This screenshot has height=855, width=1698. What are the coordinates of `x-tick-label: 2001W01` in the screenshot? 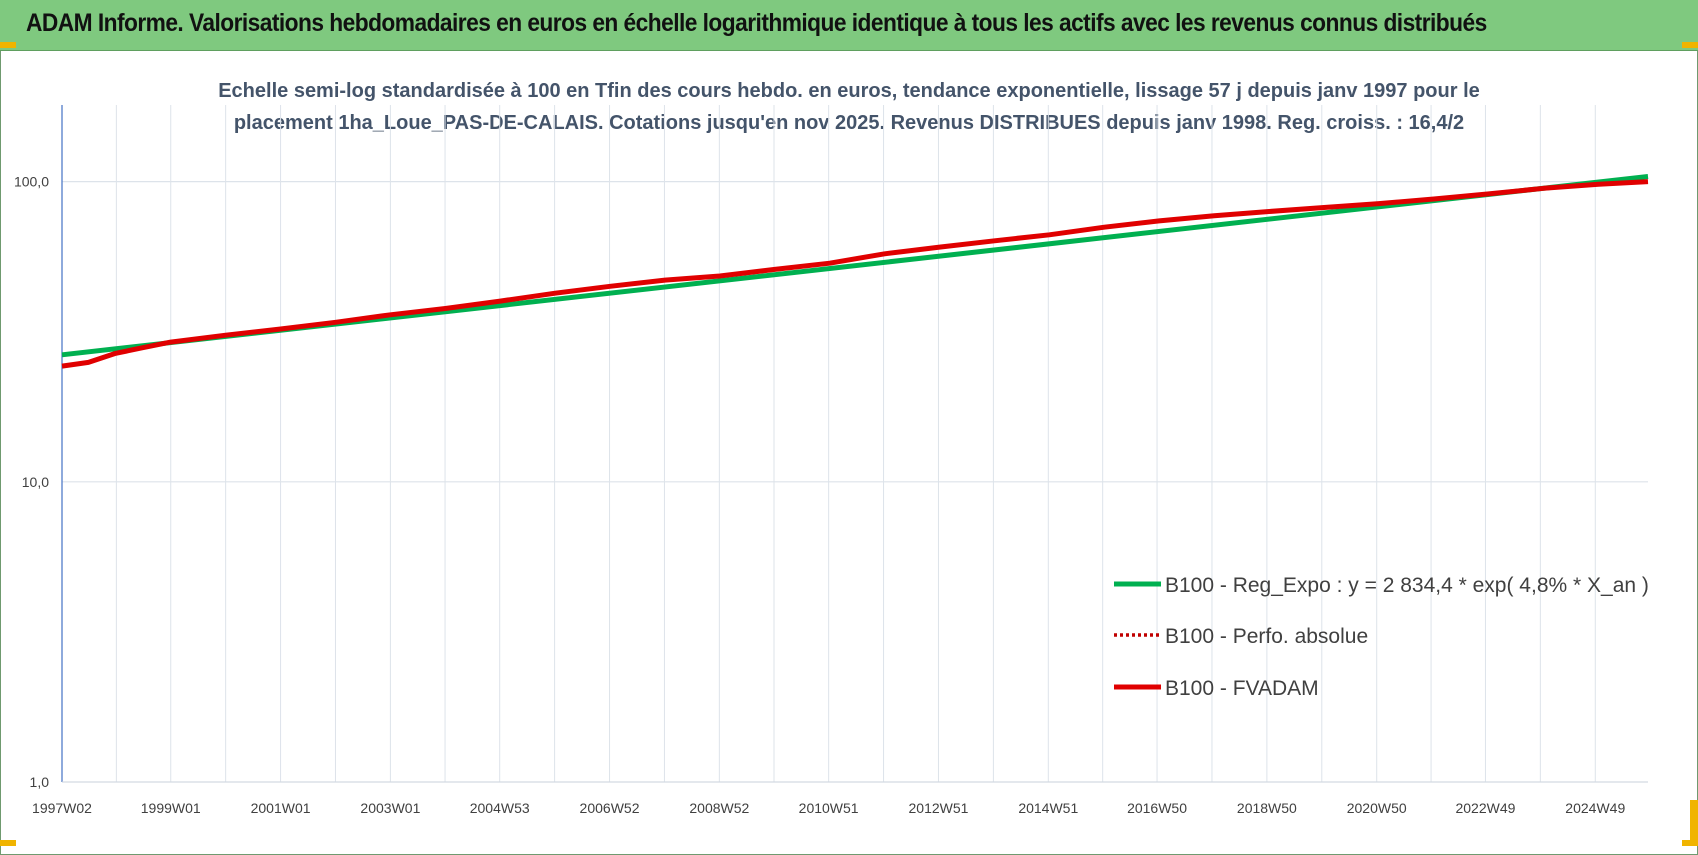 It's located at (281, 808).